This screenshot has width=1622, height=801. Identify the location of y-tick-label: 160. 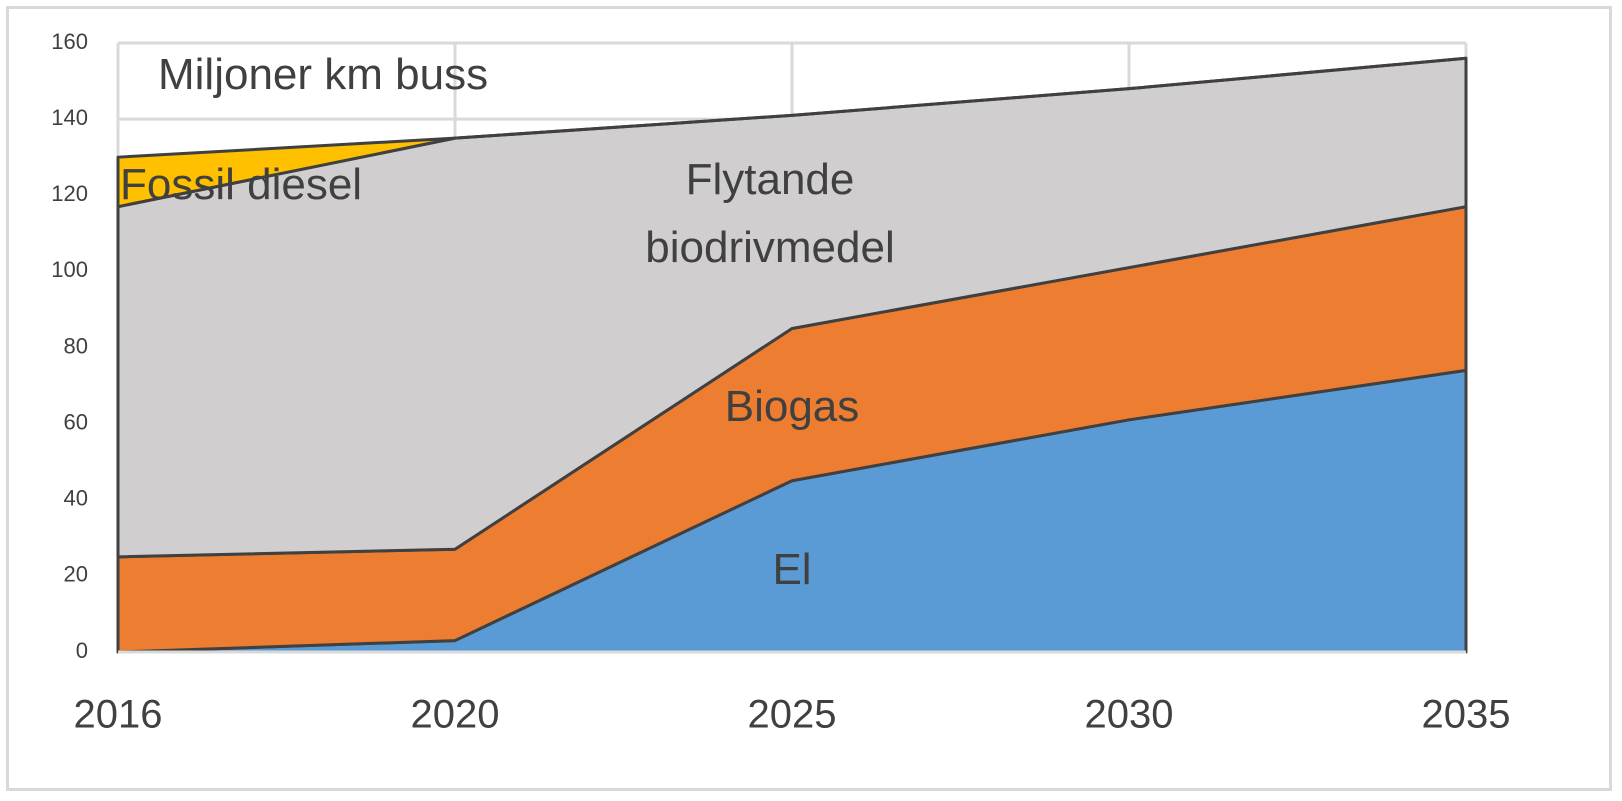
(69, 41).